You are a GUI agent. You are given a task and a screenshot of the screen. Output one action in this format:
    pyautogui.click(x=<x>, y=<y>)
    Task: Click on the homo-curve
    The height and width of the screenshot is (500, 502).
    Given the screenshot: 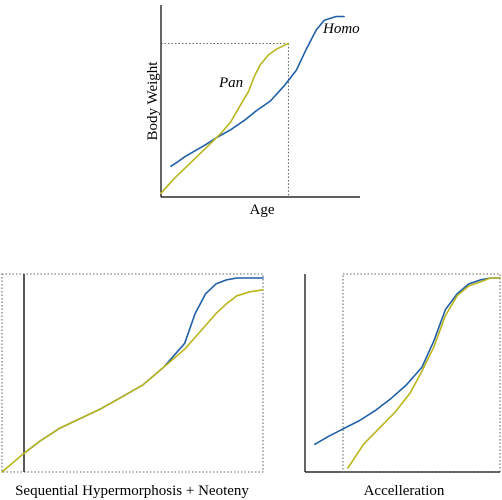 What is the action you would take?
    pyautogui.click(x=257, y=91)
    